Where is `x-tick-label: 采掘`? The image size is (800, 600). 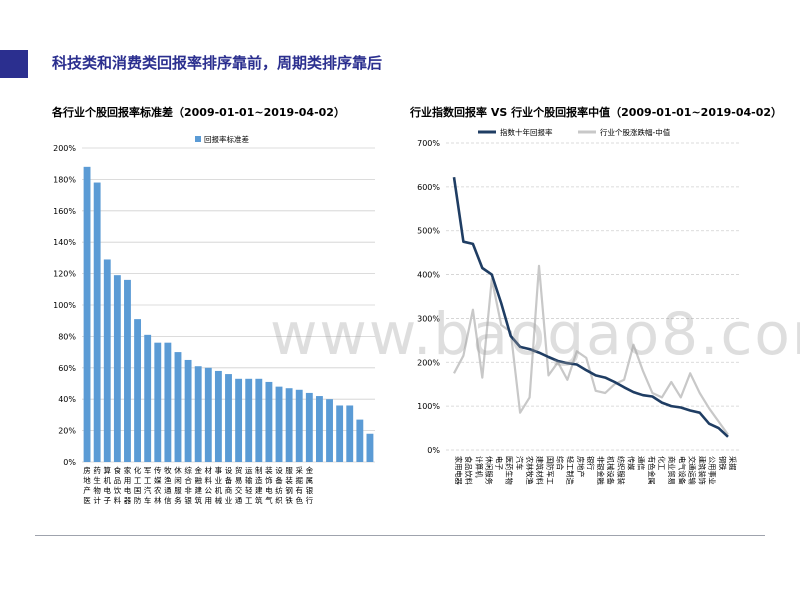 x-tick-label: 采掘 is located at coordinates (732, 463).